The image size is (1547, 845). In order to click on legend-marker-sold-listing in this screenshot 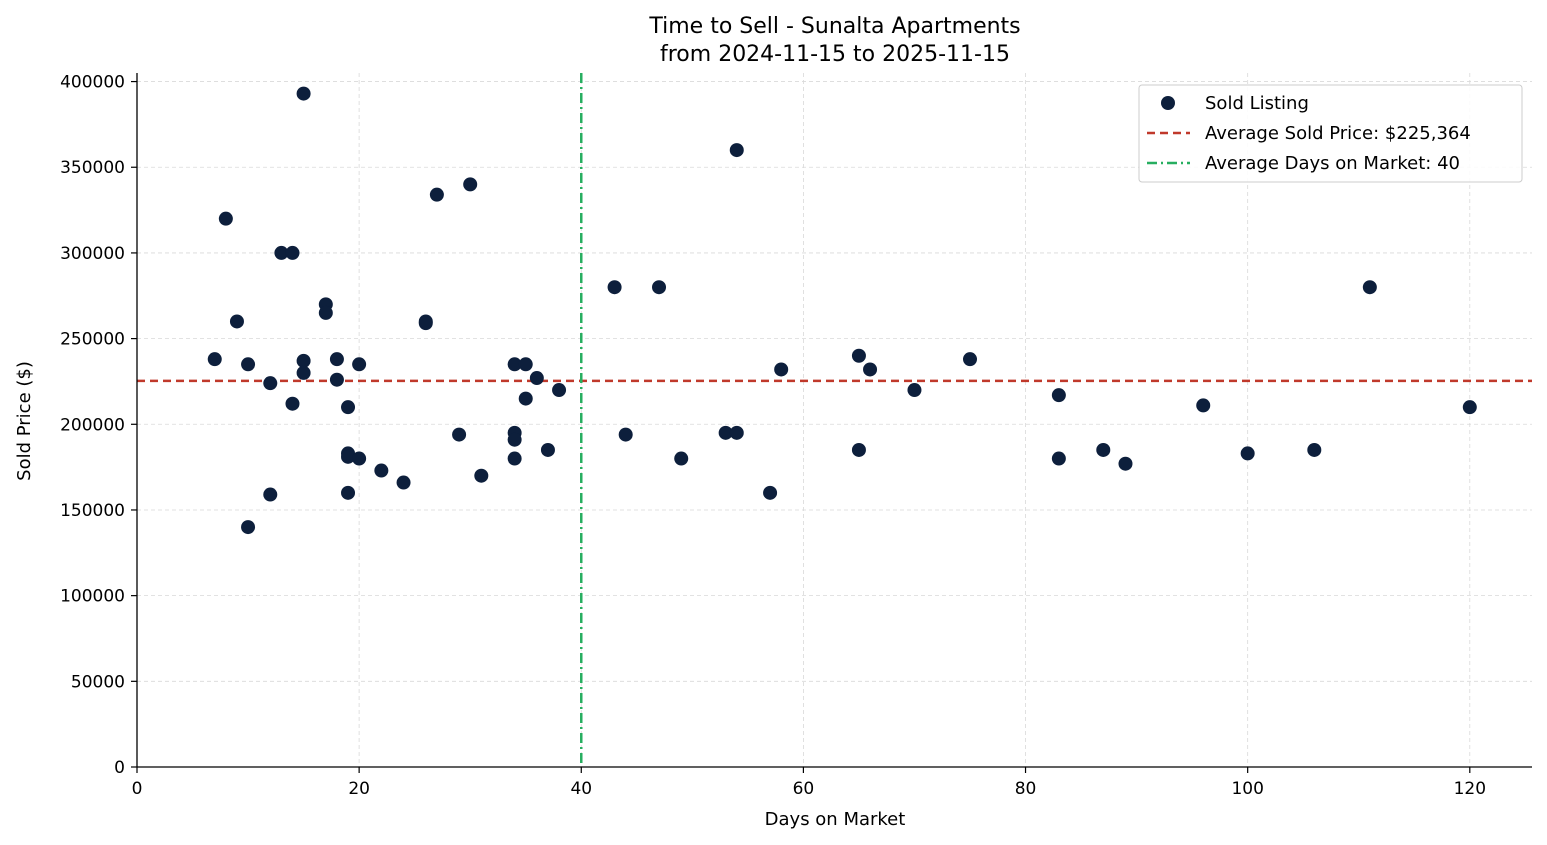, I will do `click(1168, 103)`.